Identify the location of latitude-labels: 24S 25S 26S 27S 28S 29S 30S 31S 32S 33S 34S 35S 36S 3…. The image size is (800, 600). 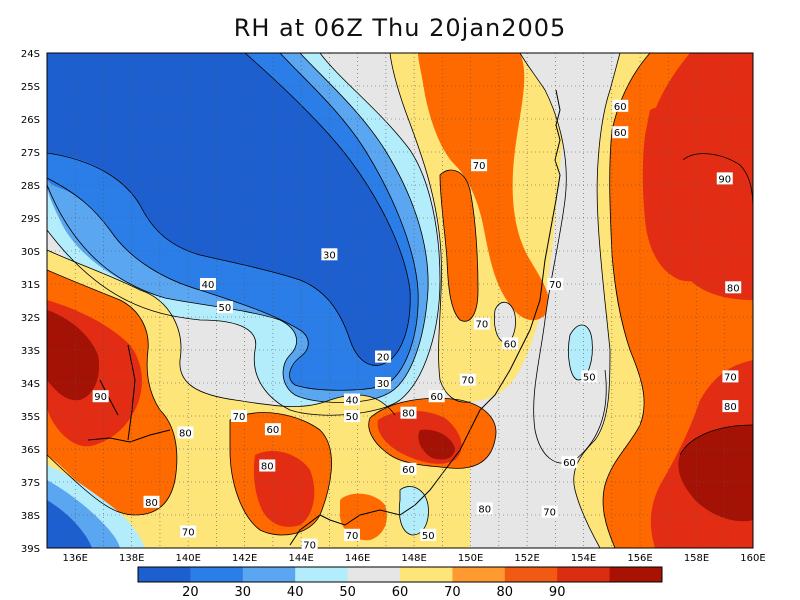
(30, 302).